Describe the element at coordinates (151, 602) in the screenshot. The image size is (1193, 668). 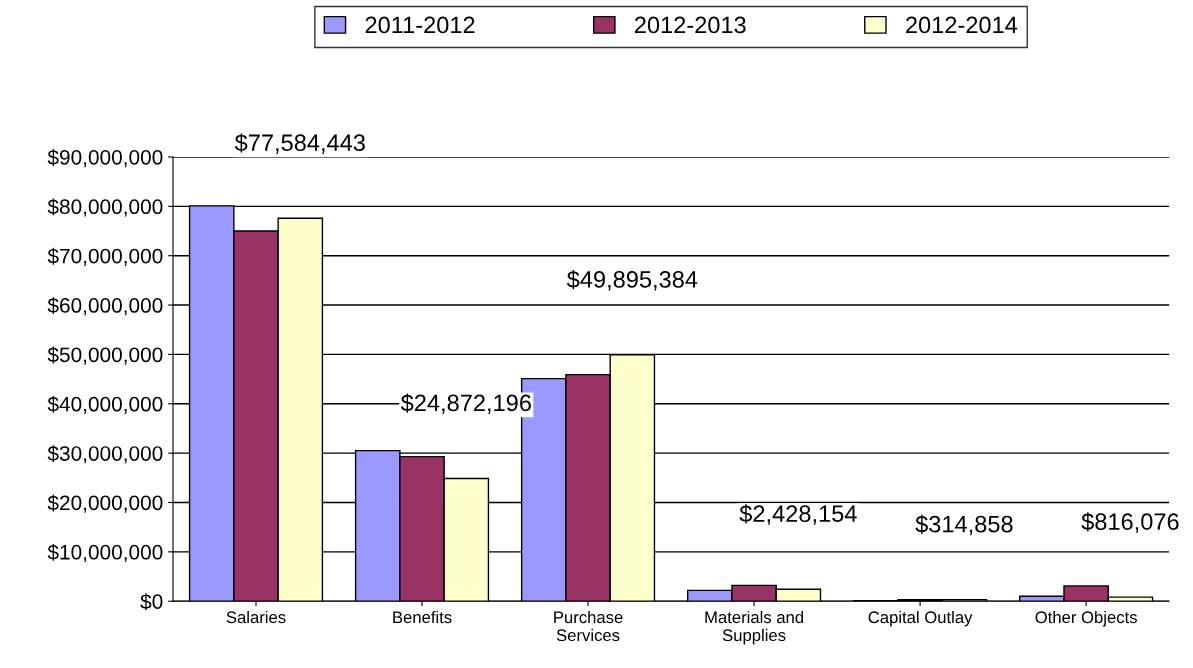
I see `y-tick-label: $0` at that location.